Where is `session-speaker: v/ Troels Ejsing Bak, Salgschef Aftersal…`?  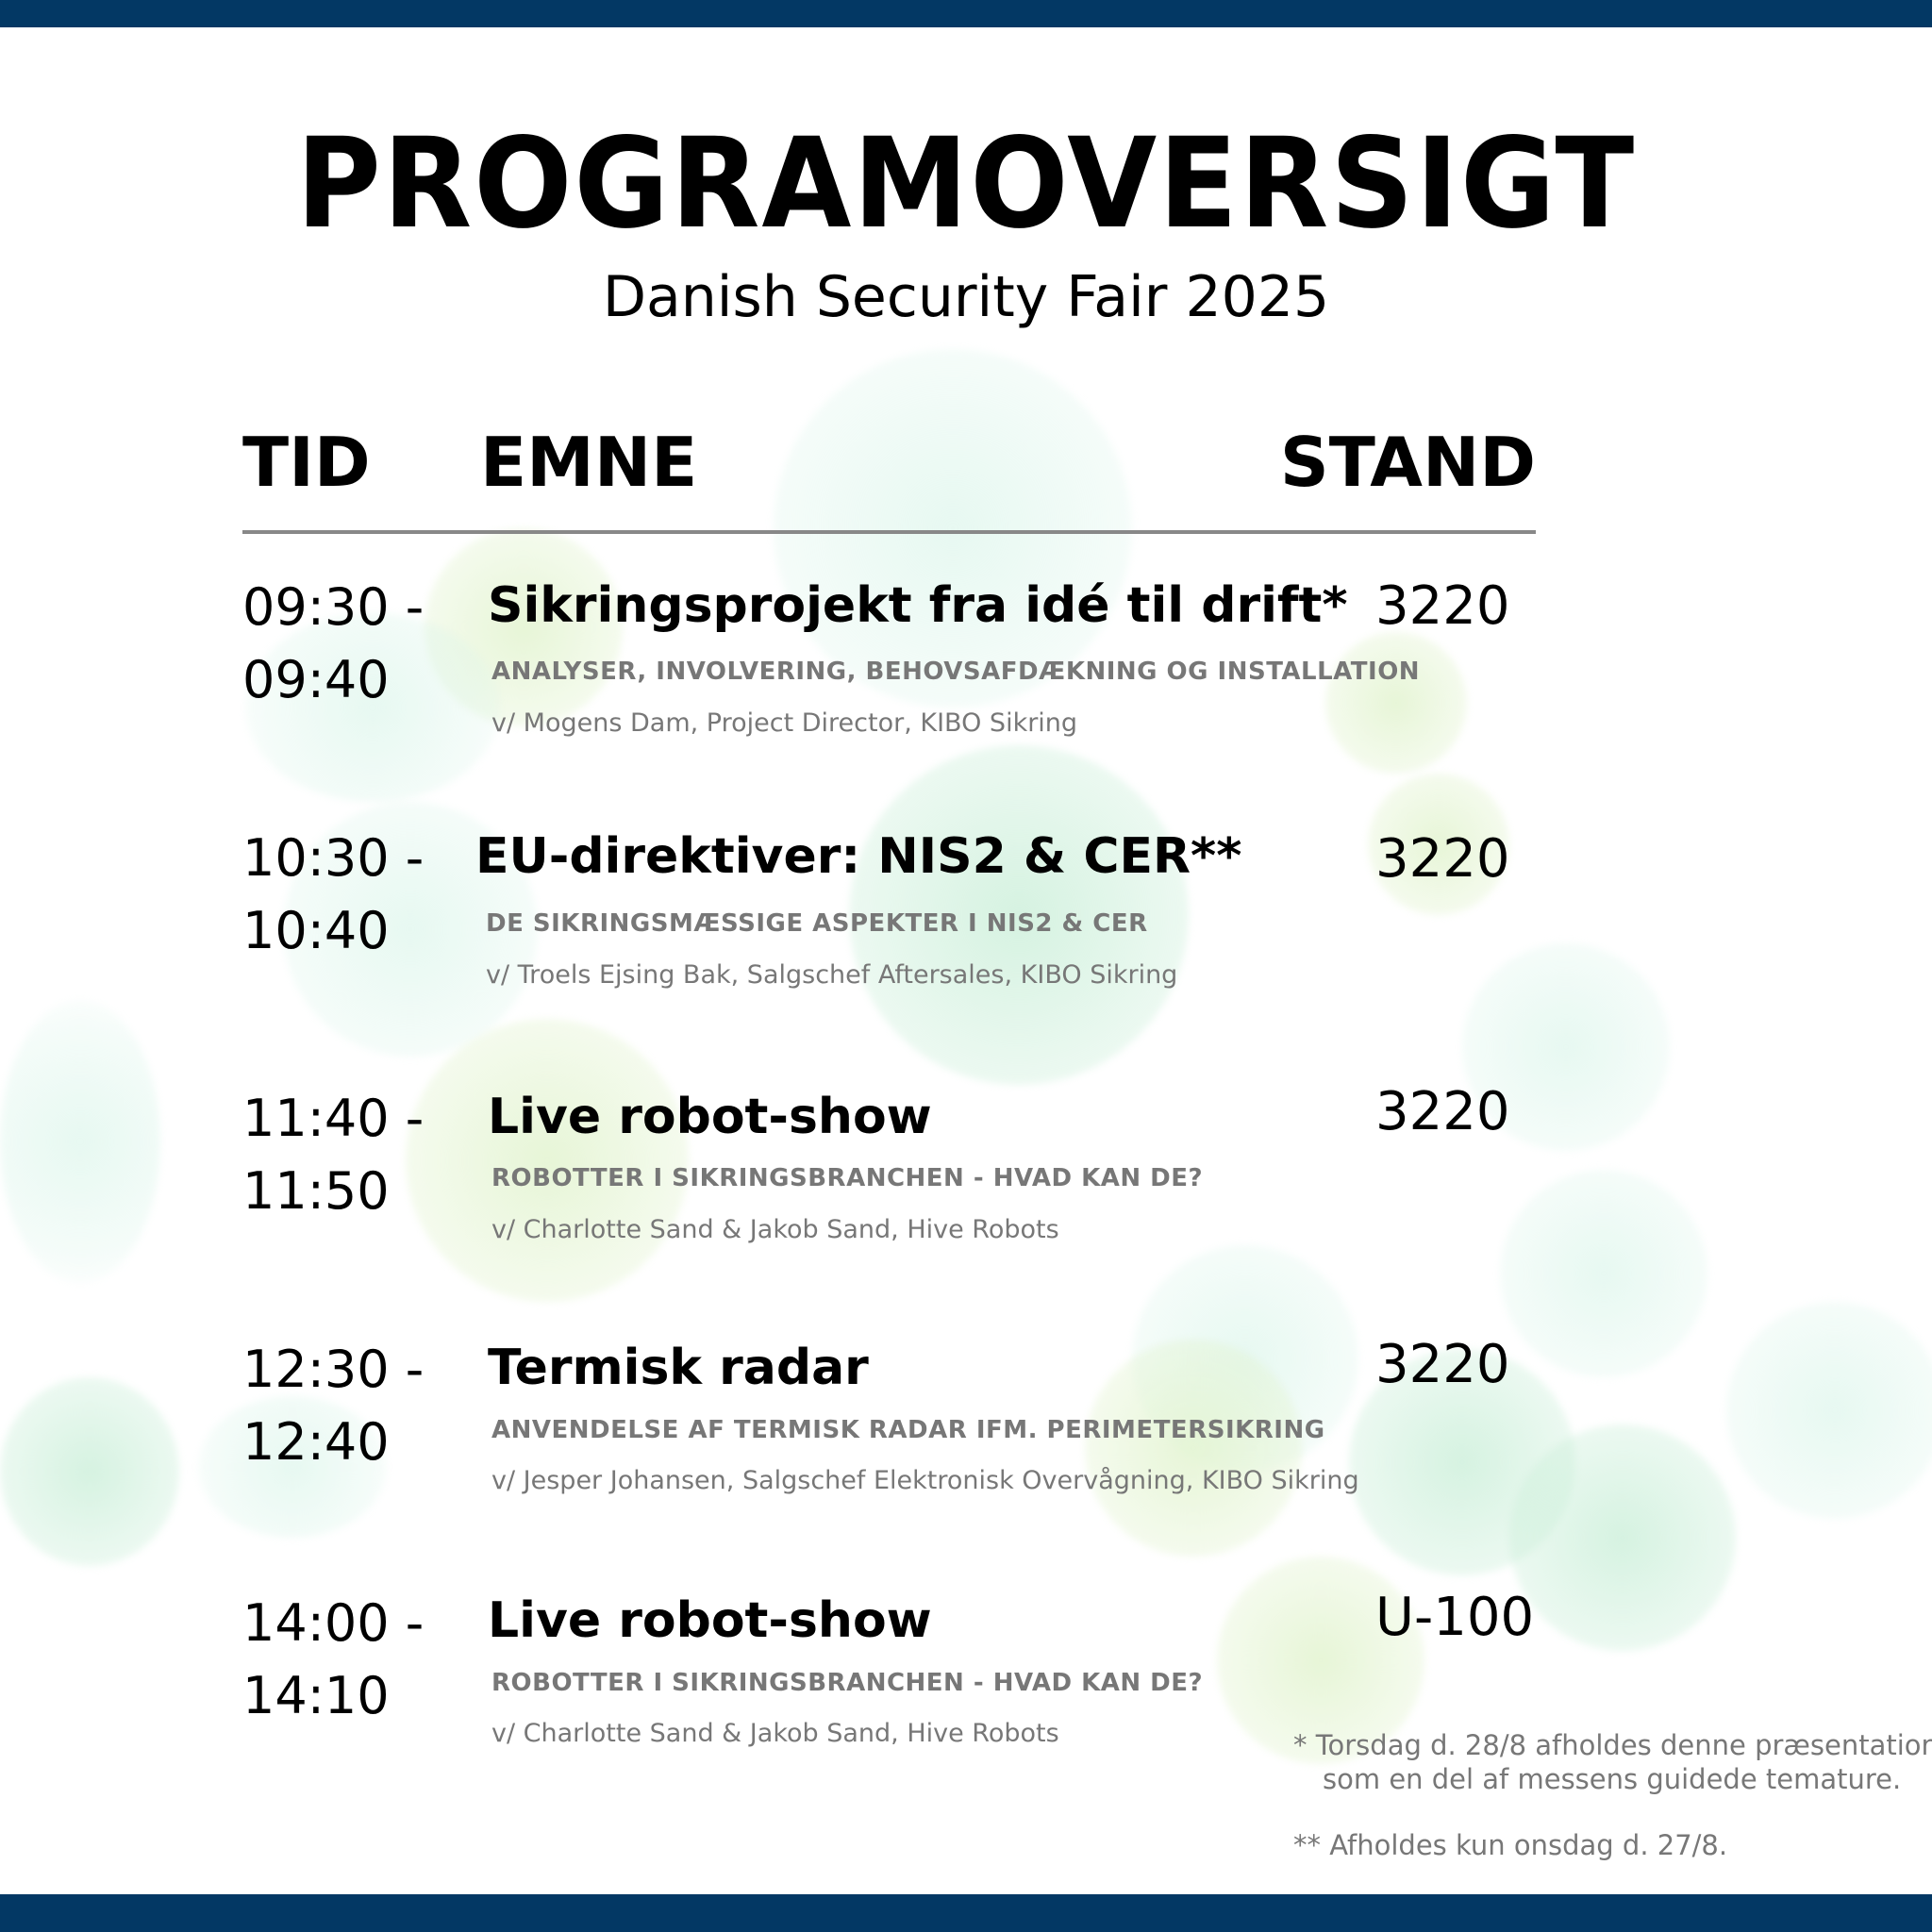
session-speaker: v/ Troels Ejsing Bak, Salgschef Aftersal… is located at coordinates (832, 975).